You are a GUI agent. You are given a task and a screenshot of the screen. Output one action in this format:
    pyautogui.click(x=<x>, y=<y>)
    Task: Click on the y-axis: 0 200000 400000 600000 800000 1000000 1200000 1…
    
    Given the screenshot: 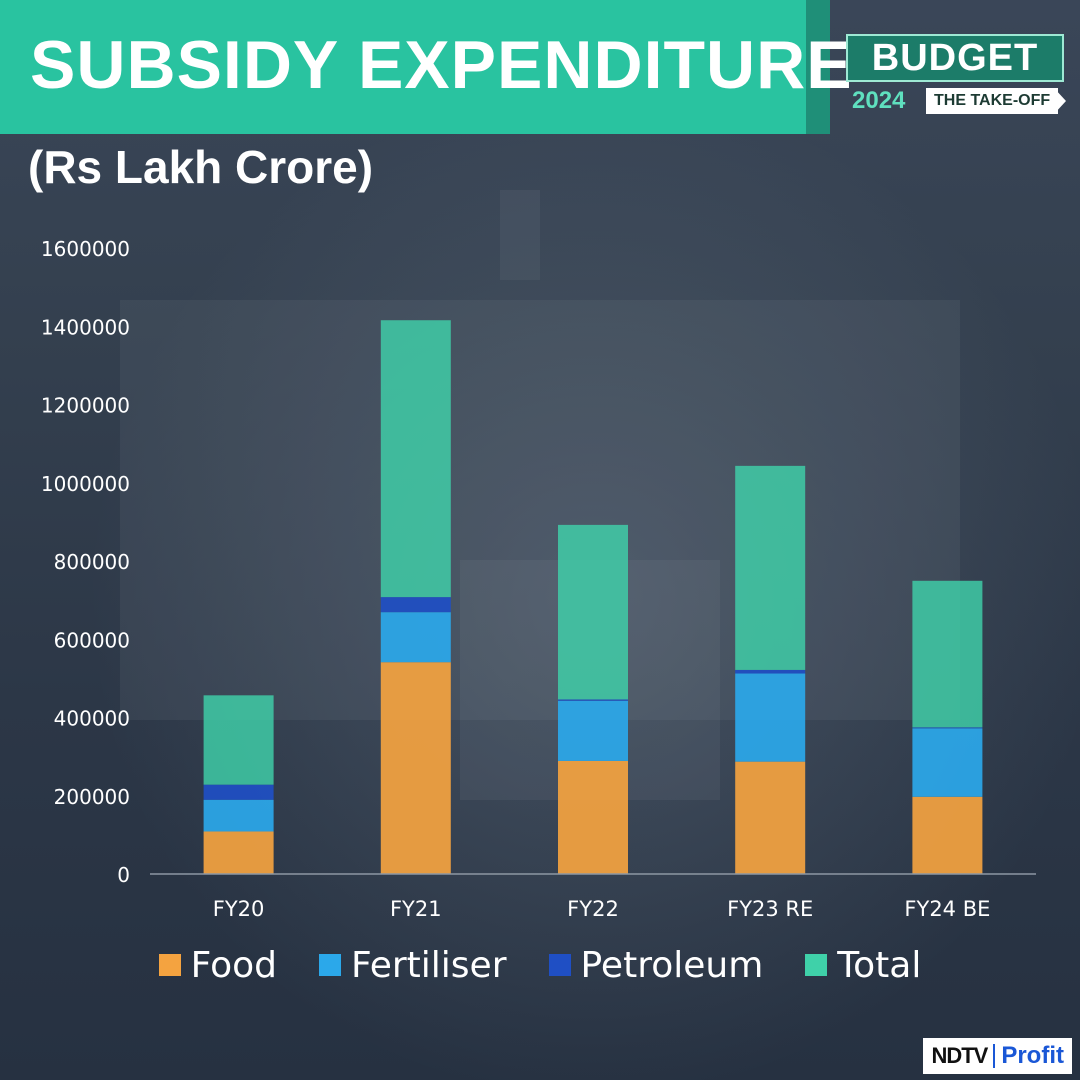 What is the action you would take?
    pyautogui.click(x=85, y=562)
    